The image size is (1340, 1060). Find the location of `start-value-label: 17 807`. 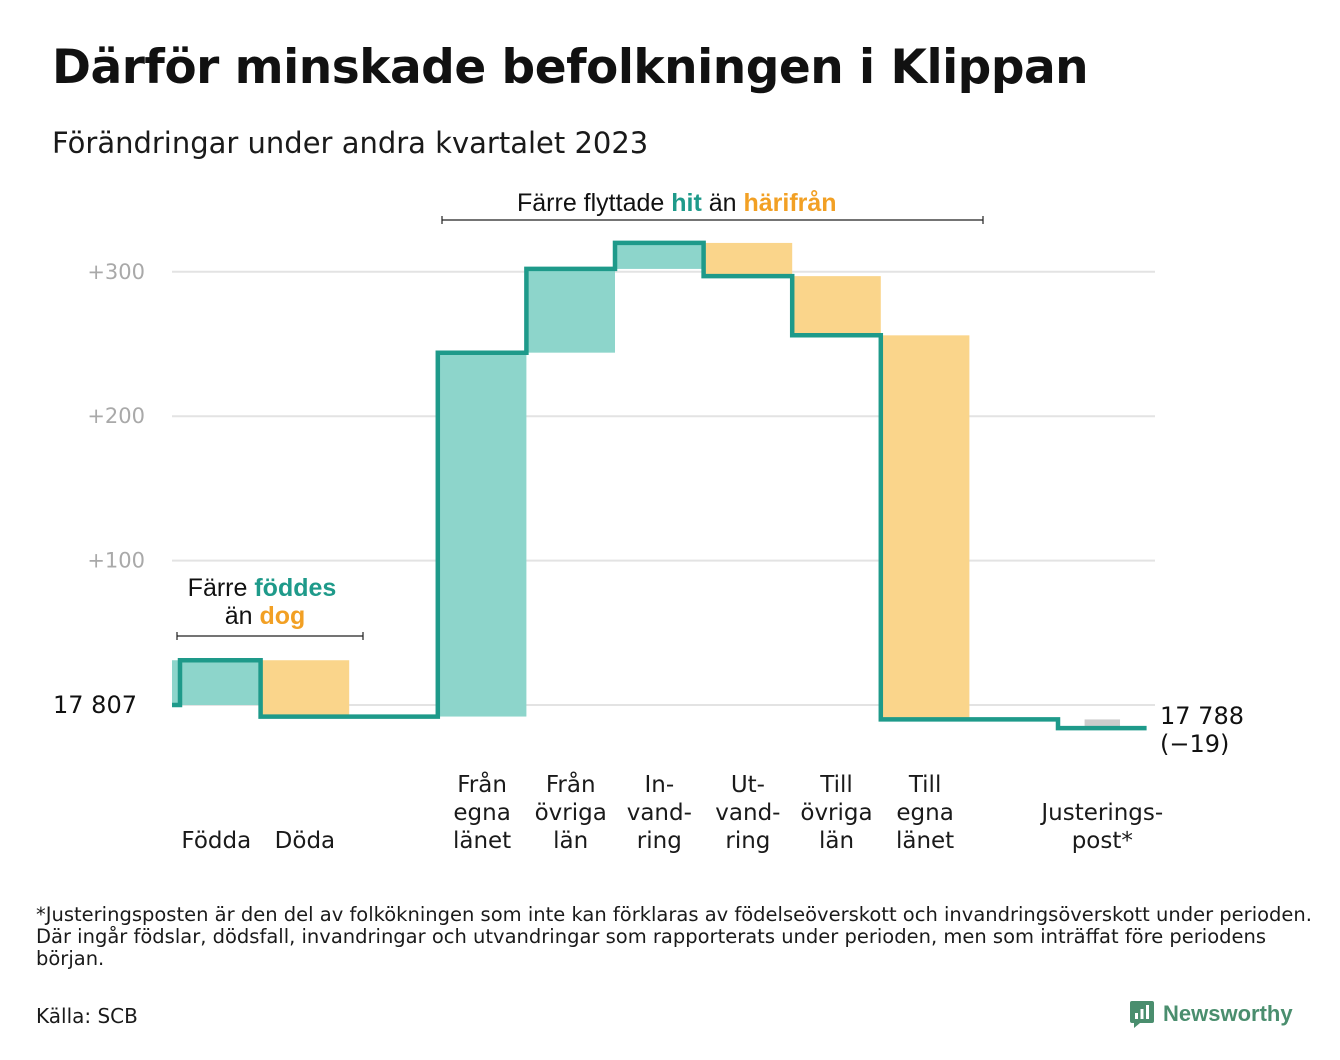

start-value-label: 17 807 is located at coordinates (95, 705).